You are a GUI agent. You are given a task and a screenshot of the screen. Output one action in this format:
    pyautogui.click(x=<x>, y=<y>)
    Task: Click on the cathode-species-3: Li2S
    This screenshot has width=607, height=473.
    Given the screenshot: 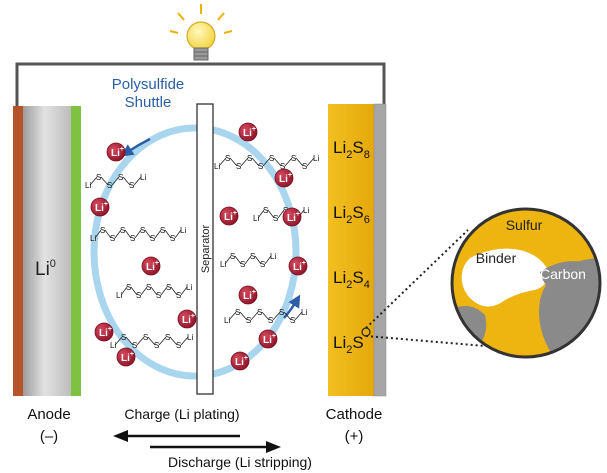 What is the action you would take?
    pyautogui.click(x=348, y=344)
    